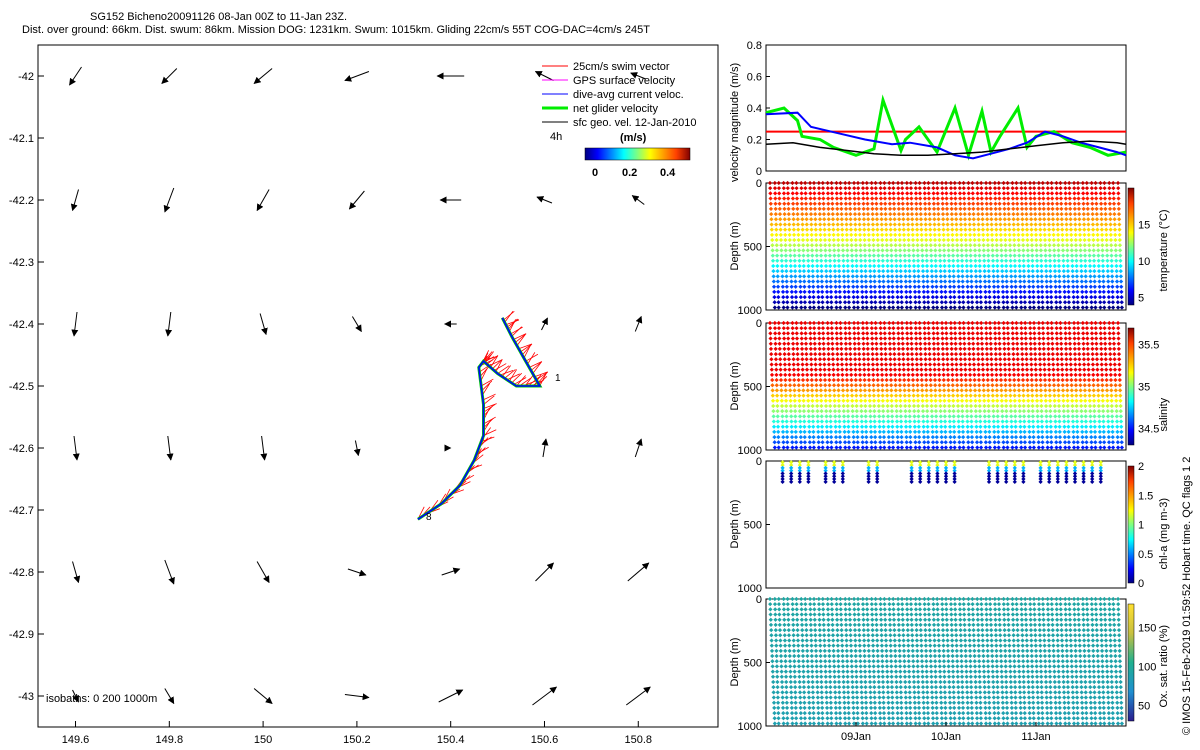 The width and height of the screenshot is (1200, 750). Describe the element at coordinates (1148, 346) in the screenshot. I see `section-colorbar-tick: 35.5` at that location.